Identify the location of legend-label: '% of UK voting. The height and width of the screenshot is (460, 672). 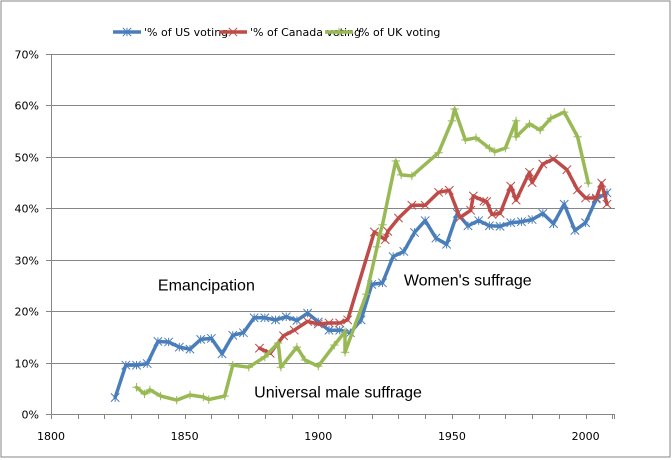
(398, 32).